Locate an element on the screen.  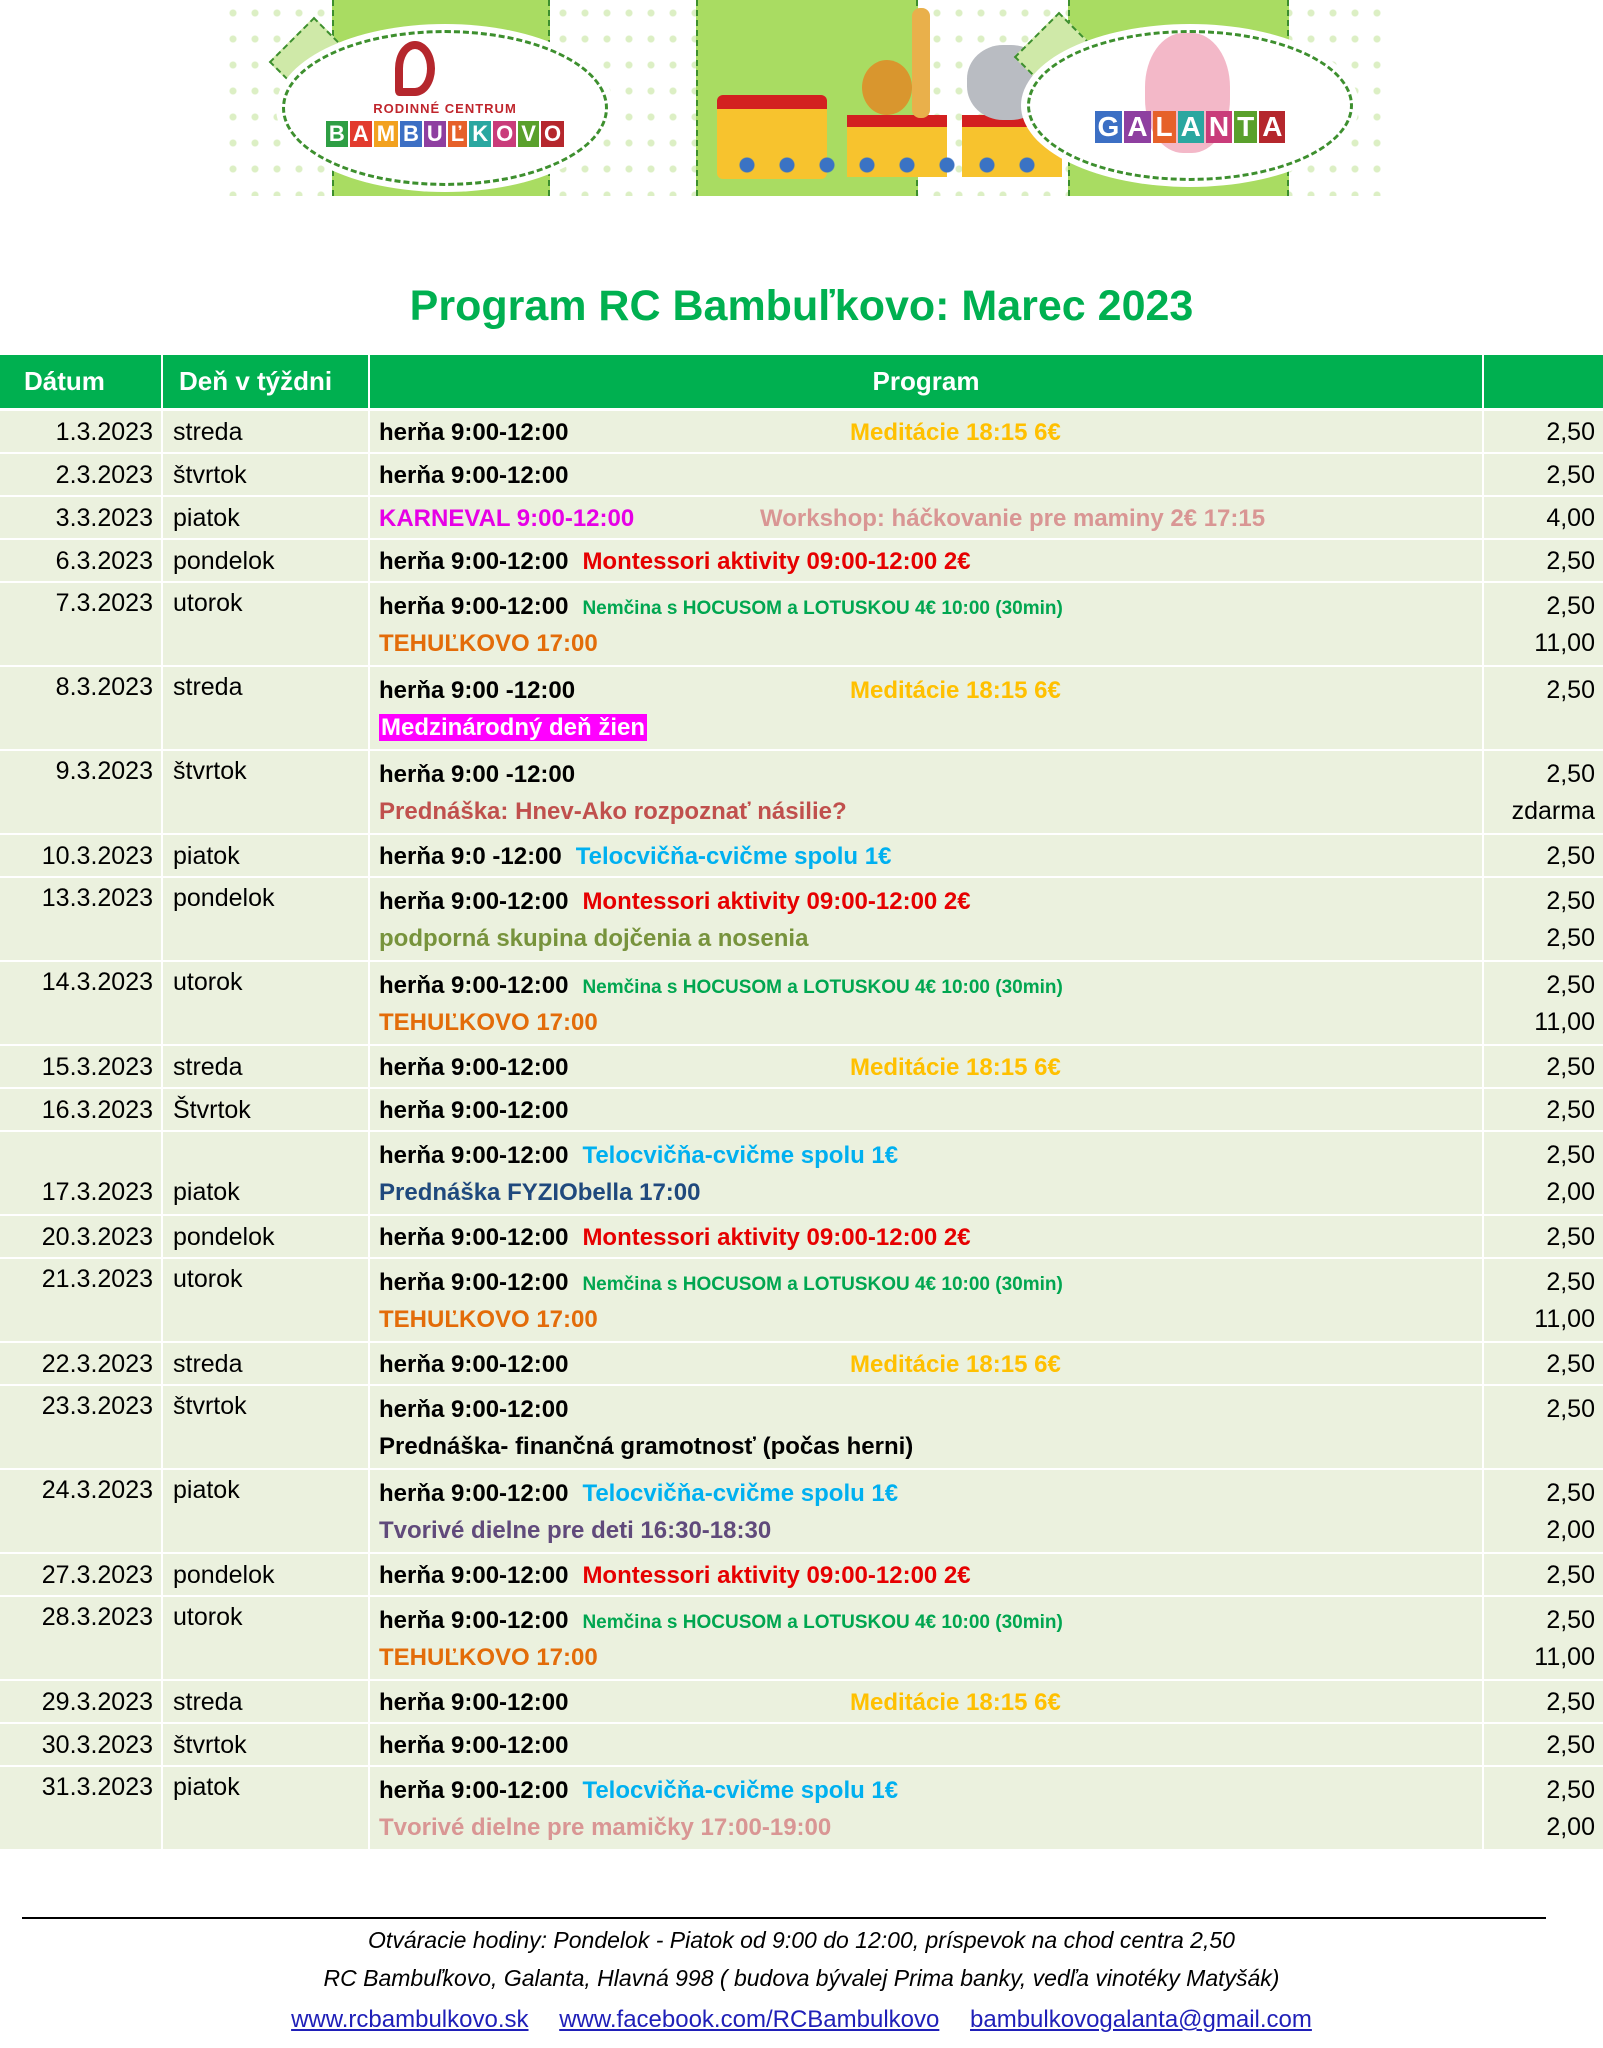
date: 2.3.2023 is located at coordinates (104, 475).